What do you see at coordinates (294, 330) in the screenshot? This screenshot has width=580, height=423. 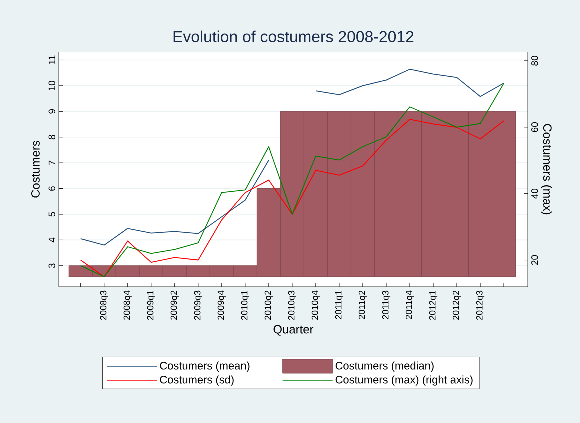 I see `x-axis-title: Quarter` at bounding box center [294, 330].